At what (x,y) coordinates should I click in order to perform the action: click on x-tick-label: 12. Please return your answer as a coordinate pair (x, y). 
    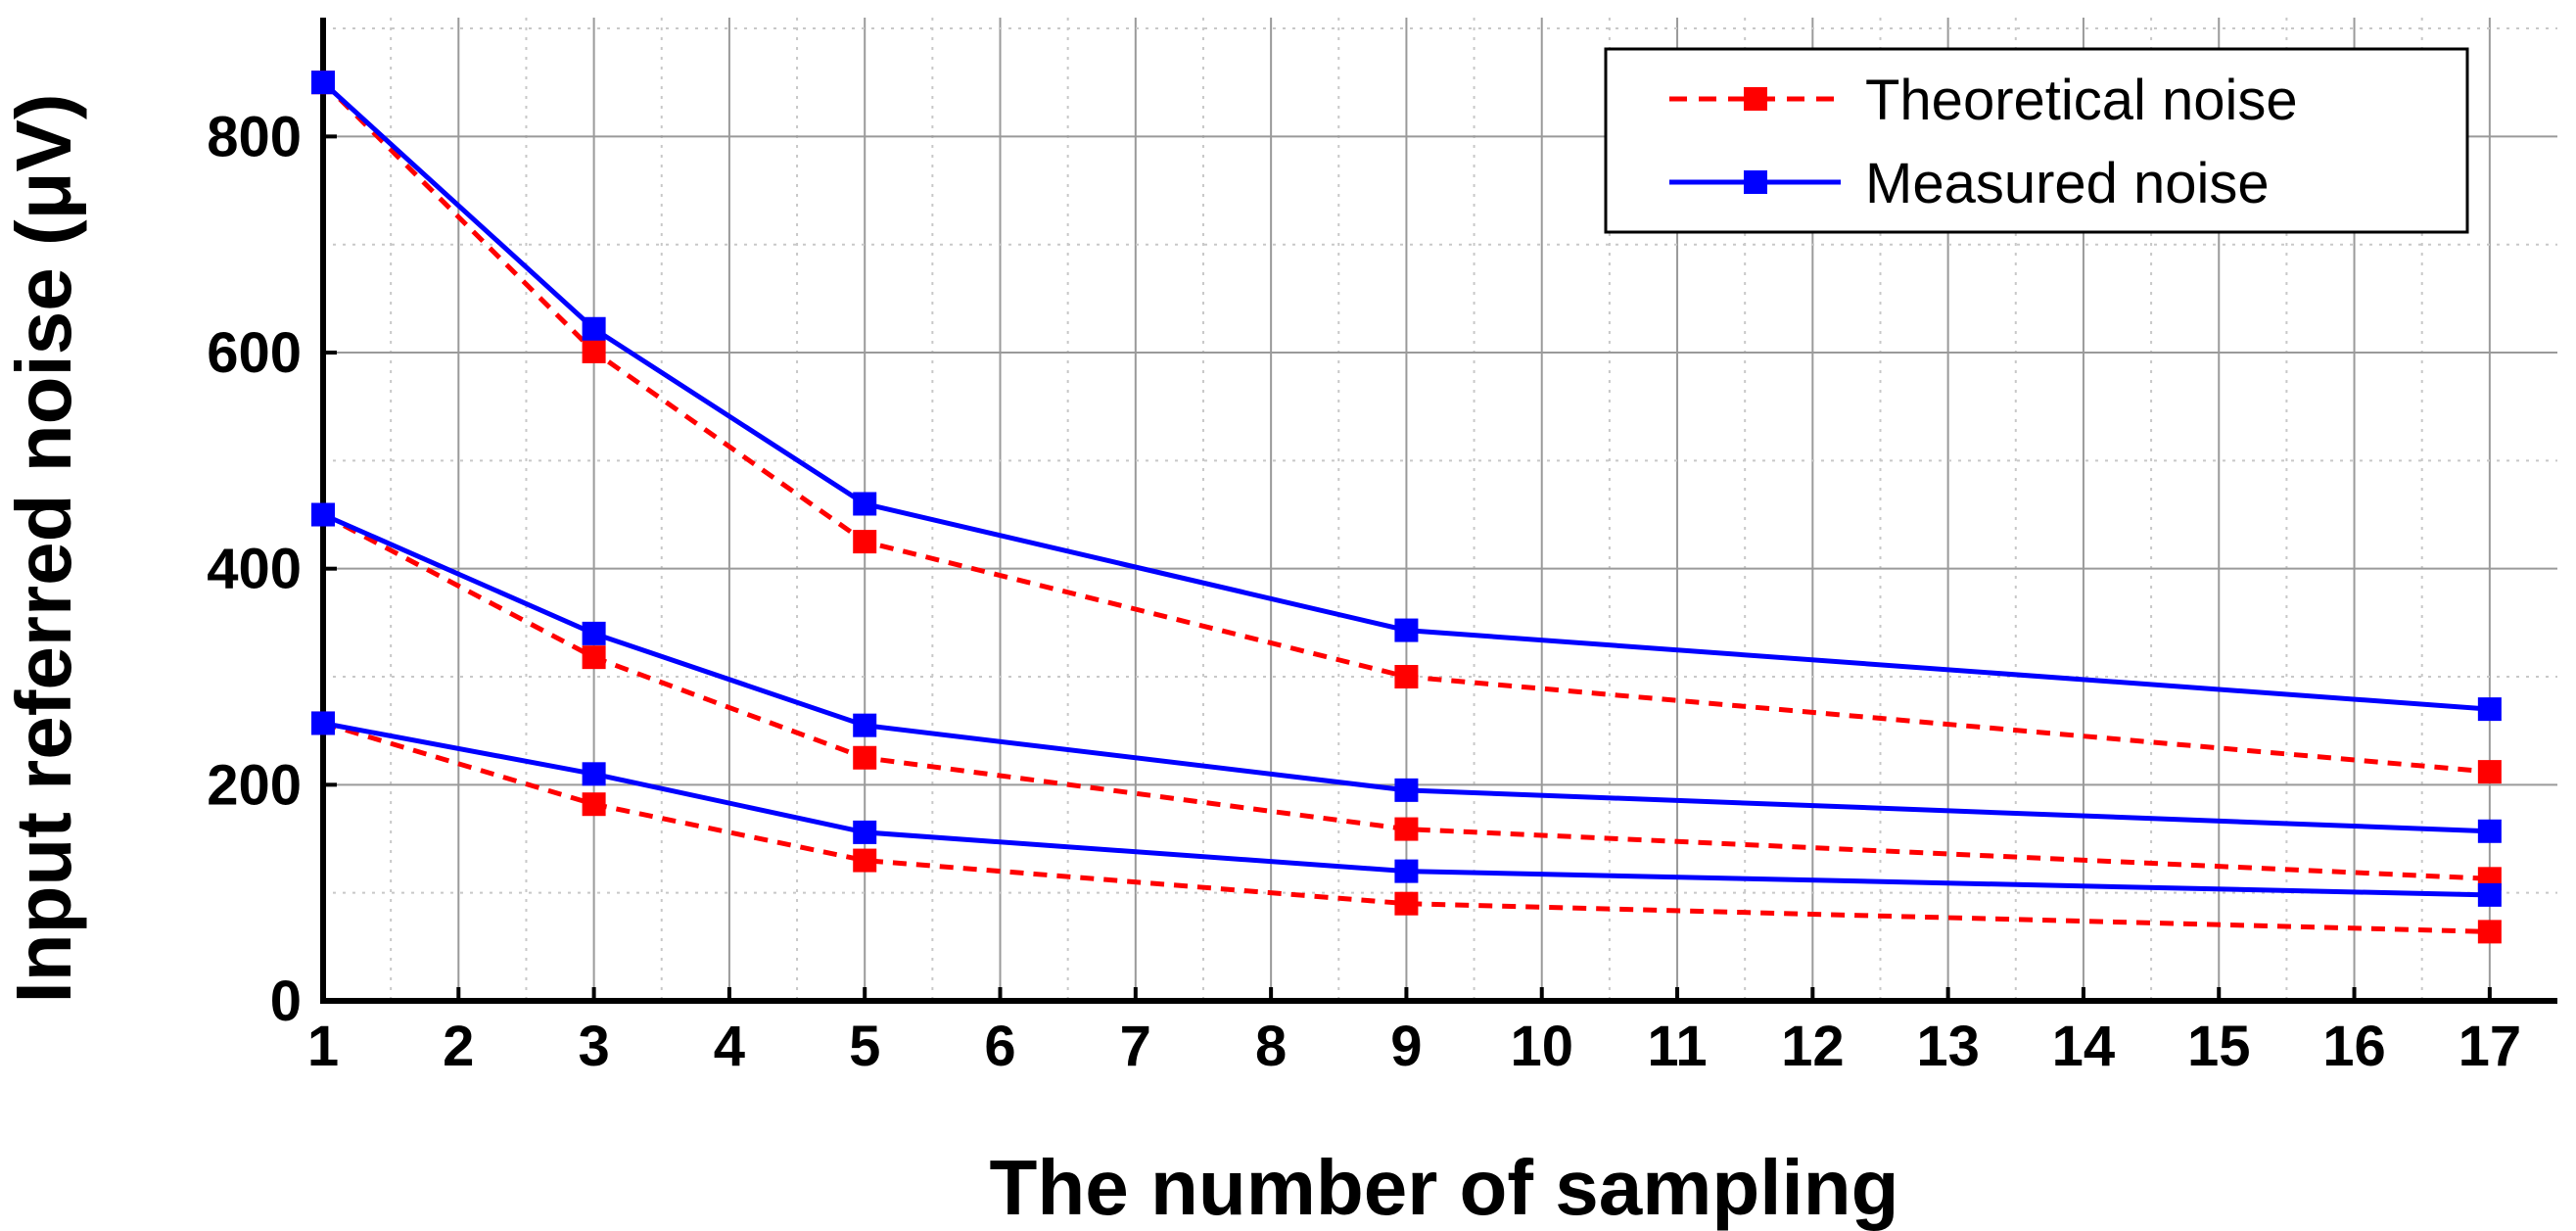
    Looking at the image, I should click on (1813, 1046).